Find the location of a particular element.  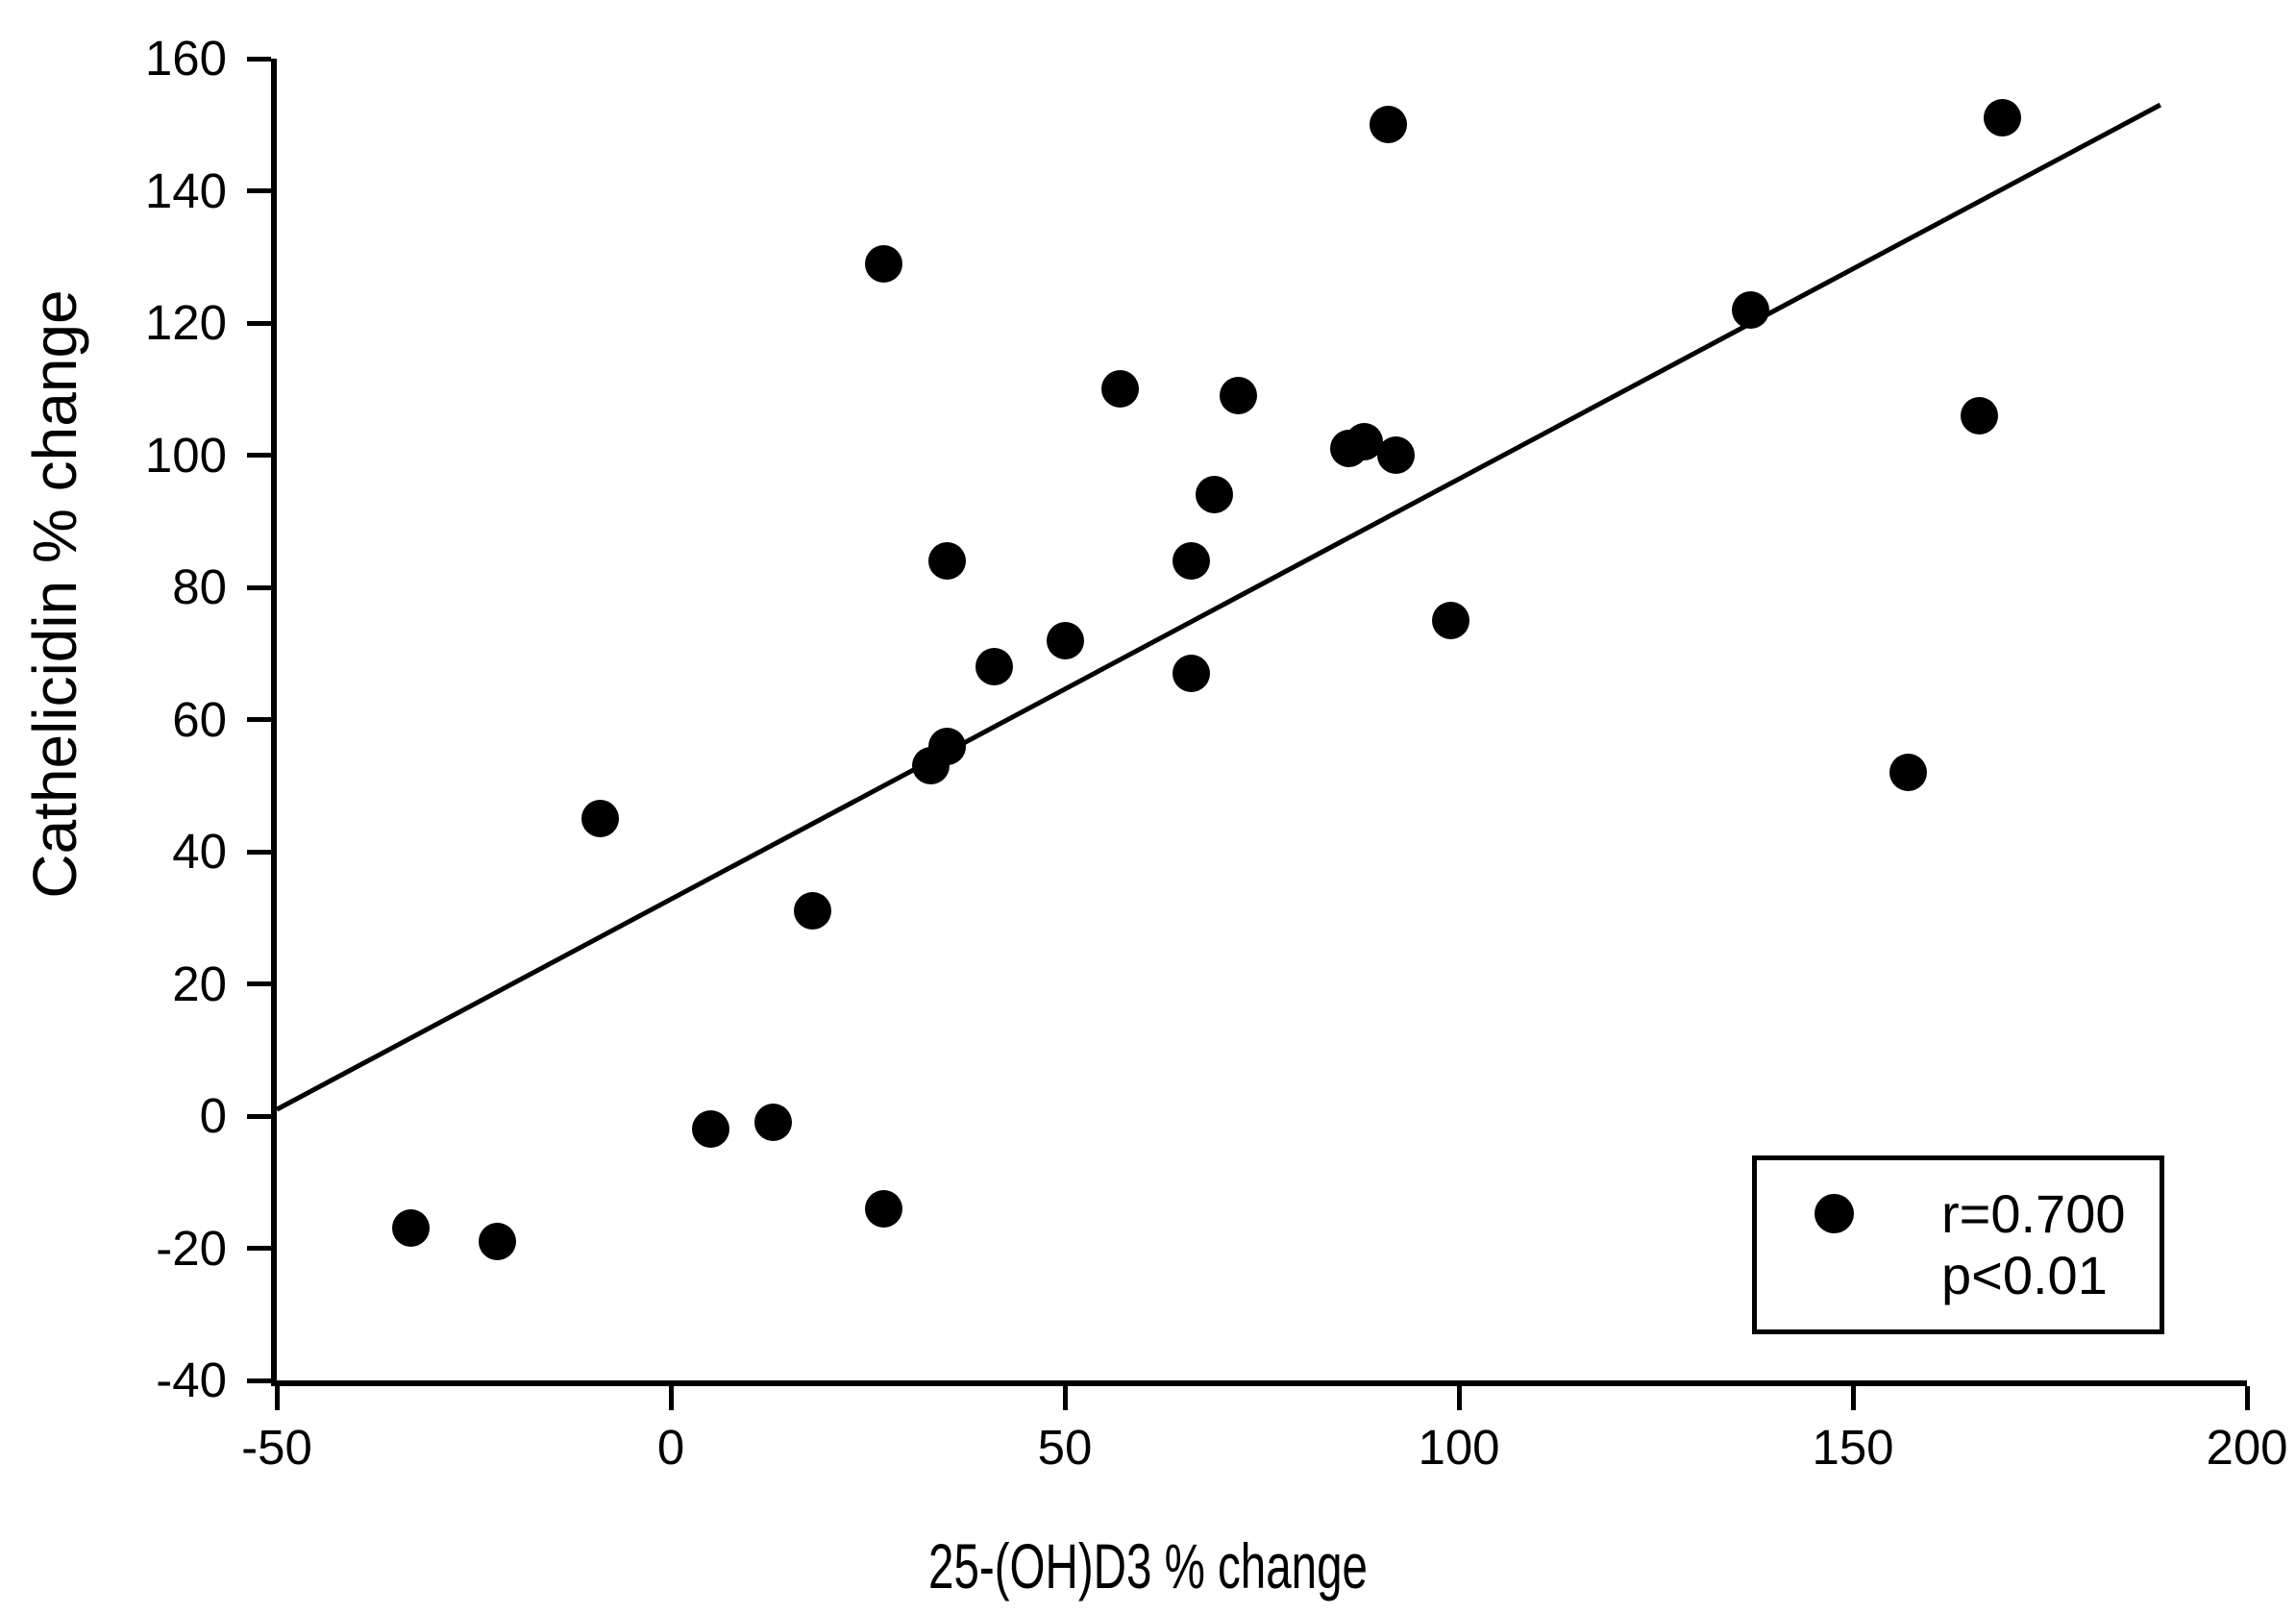

x-tick-label: 200 is located at coordinates (2247, 1447).